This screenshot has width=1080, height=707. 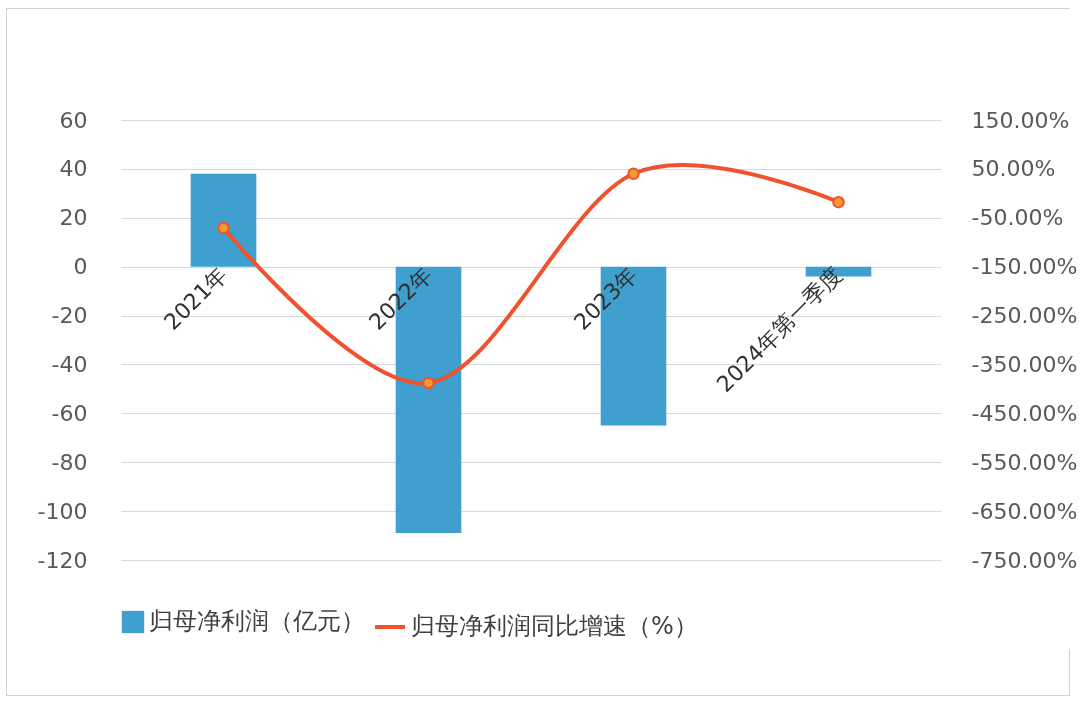 What do you see at coordinates (1024, 560) in the screenshot?
I see `y2-tick-label: -750.00%` at bounding box center [1024, 560].